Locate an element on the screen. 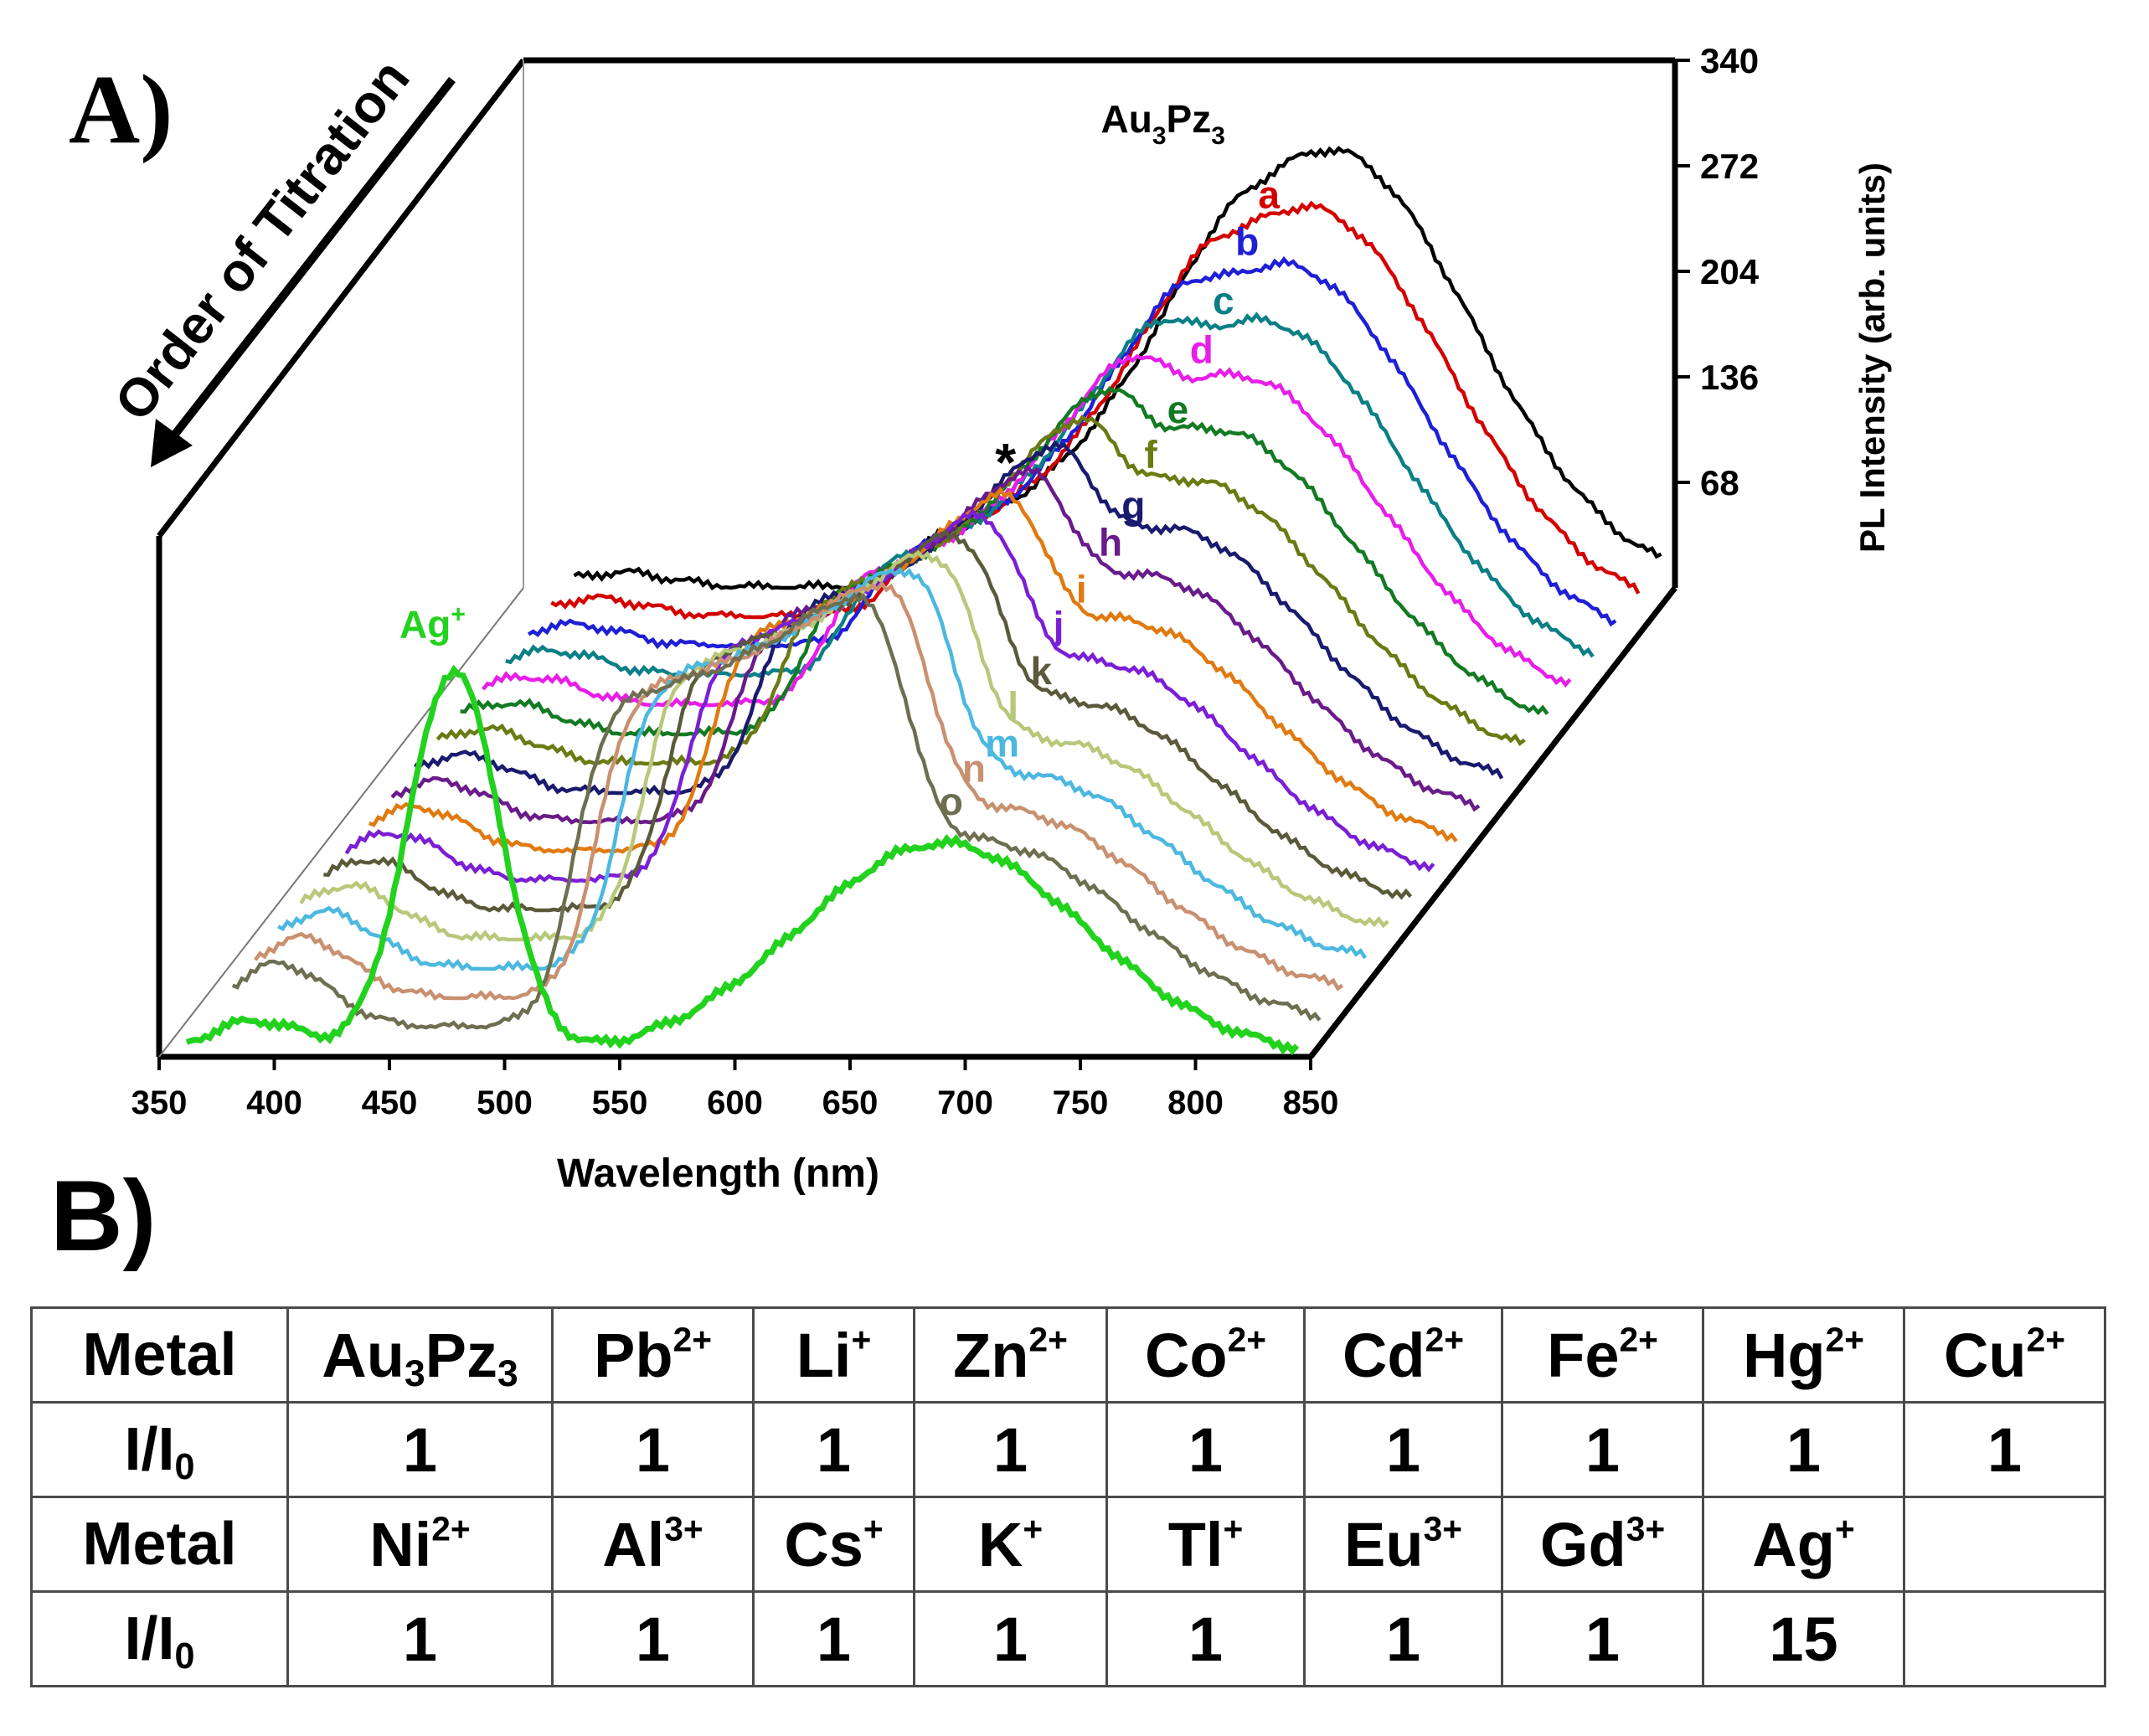  series-line-o is located at coordinates (776, 811).